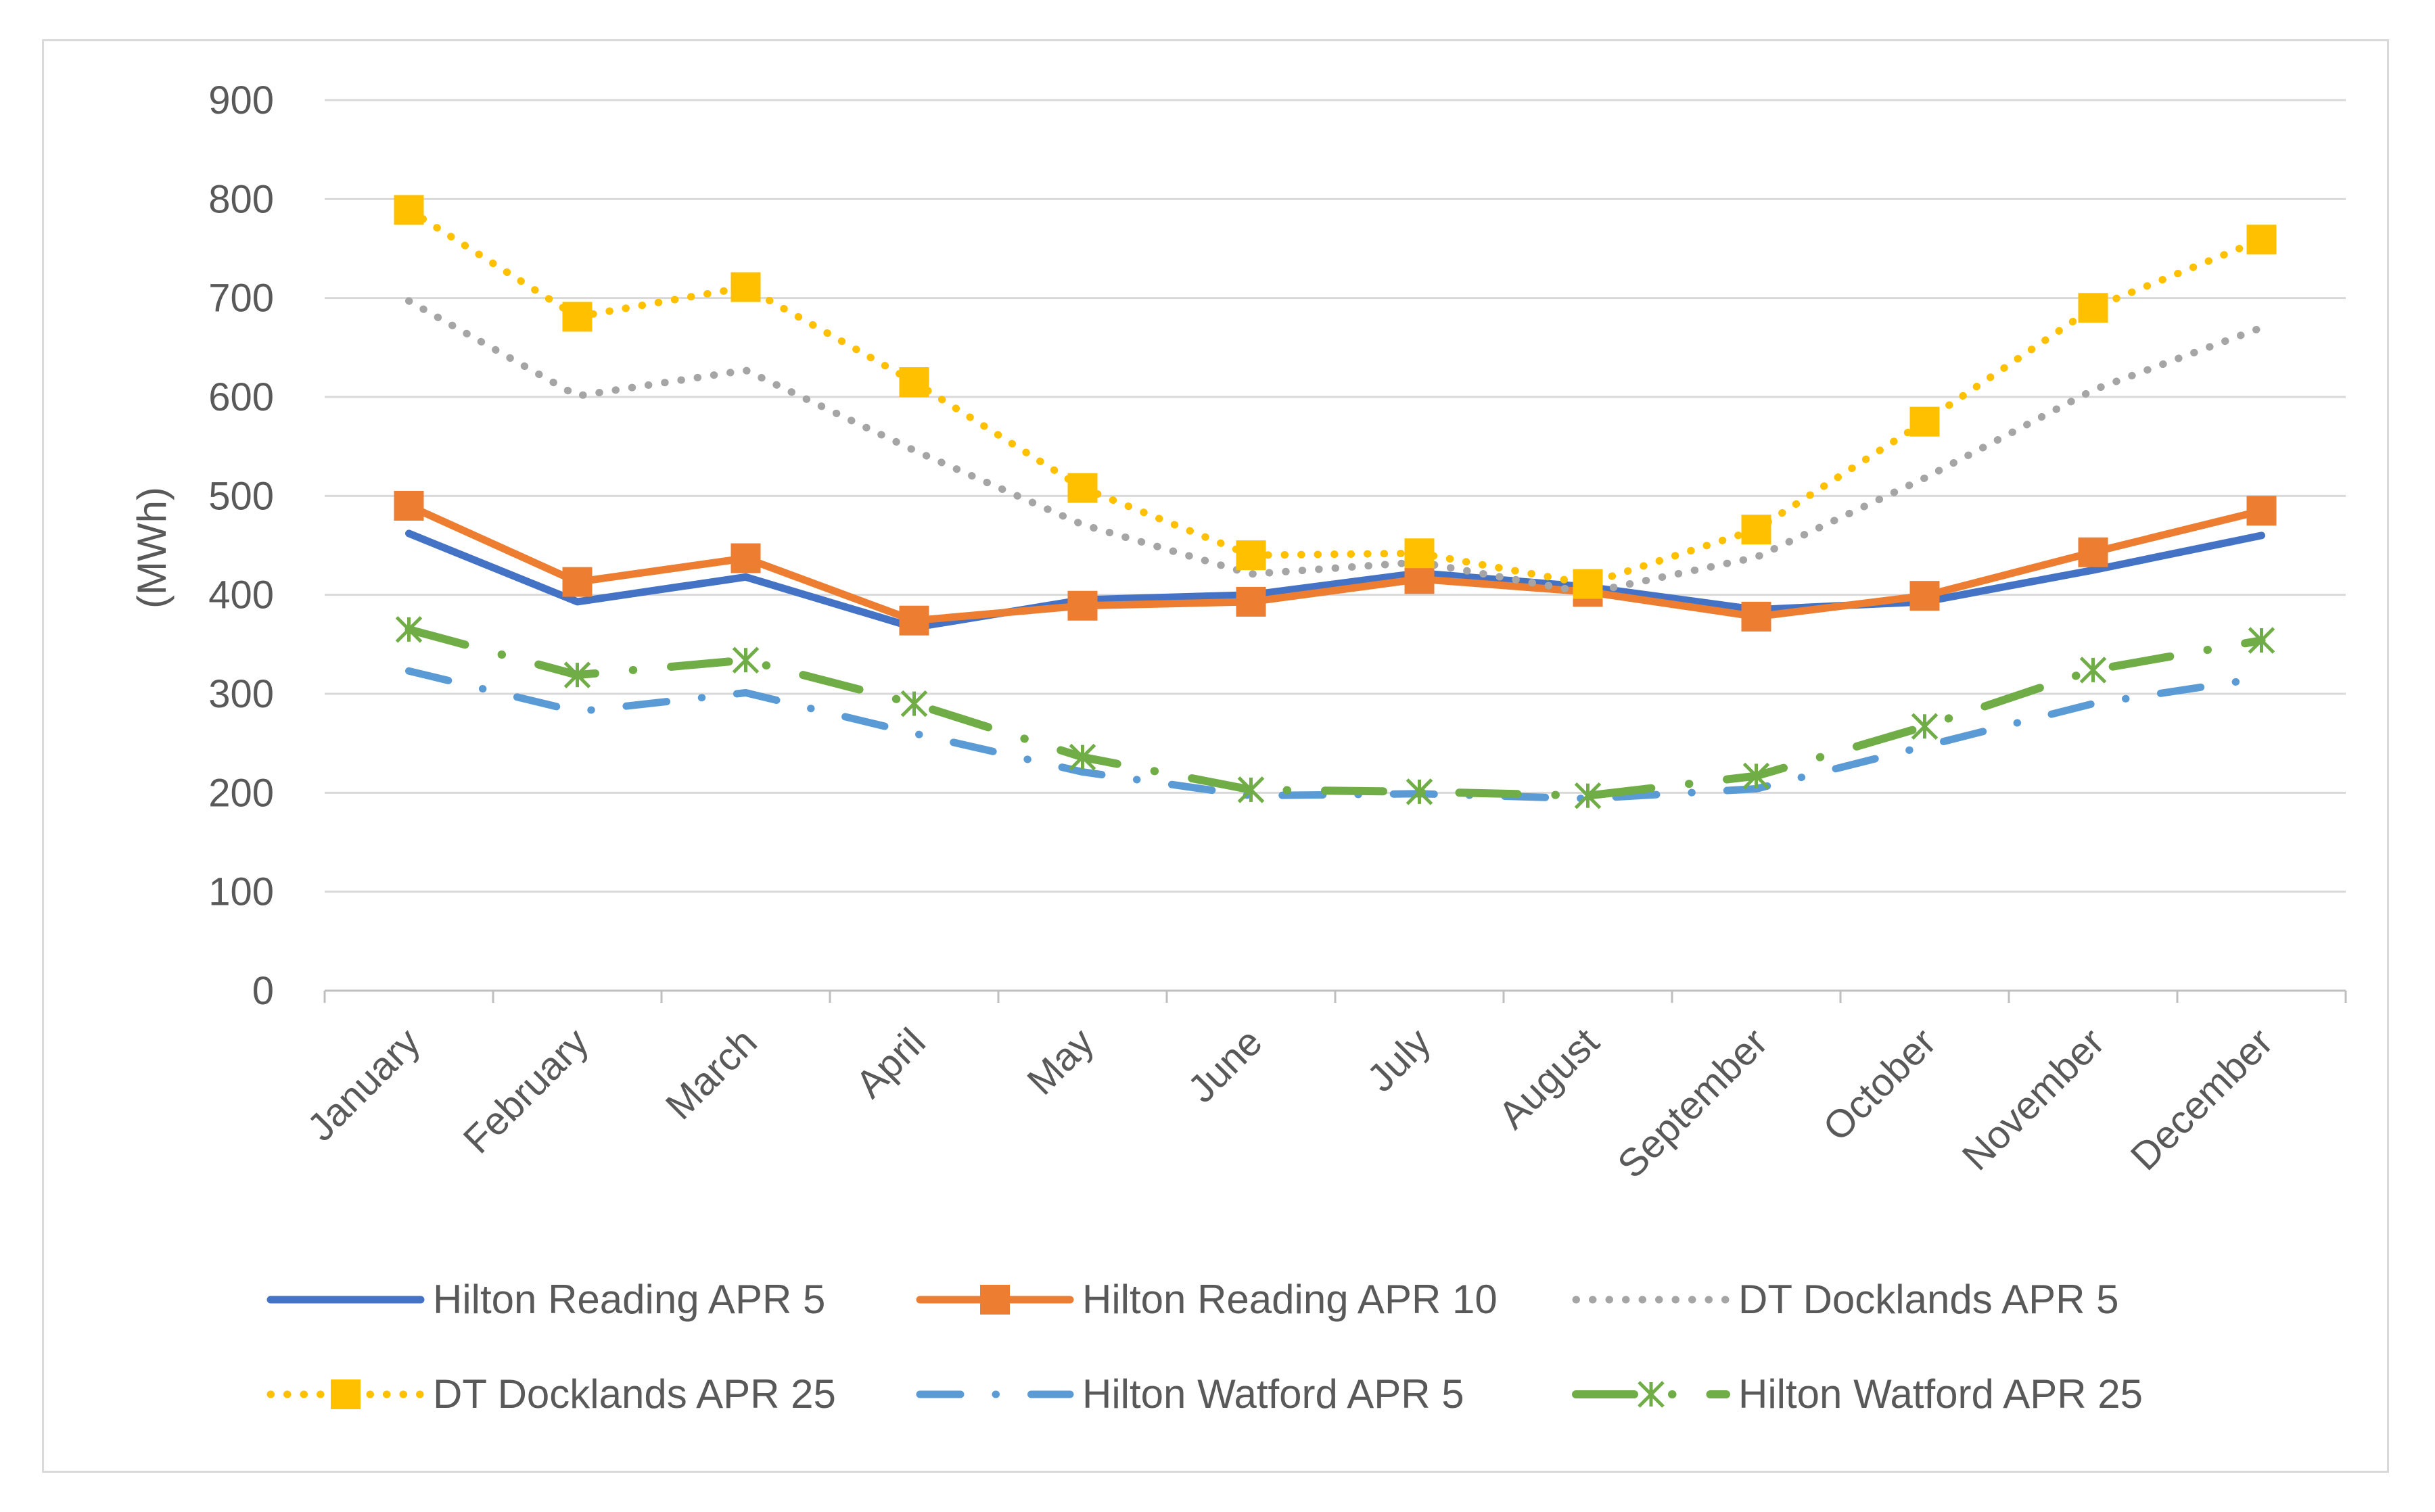 This screenshot has height=1512, width=2435. Describe the element at coordinates (1399, 1060) in the screenshot. I see `x-tick-label: July` at that location.